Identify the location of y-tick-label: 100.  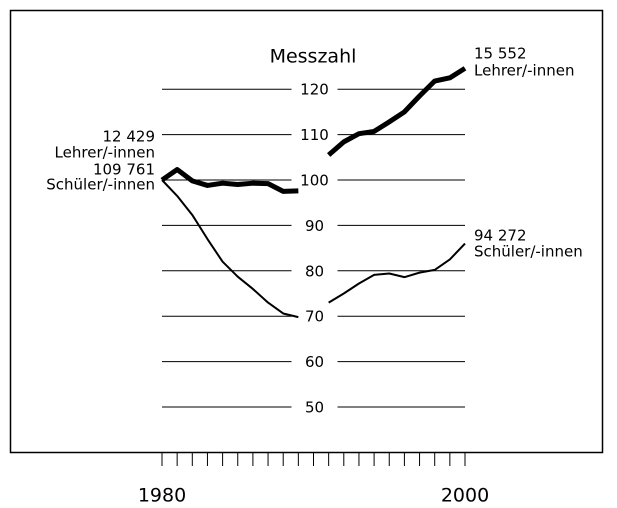
(314, 181).